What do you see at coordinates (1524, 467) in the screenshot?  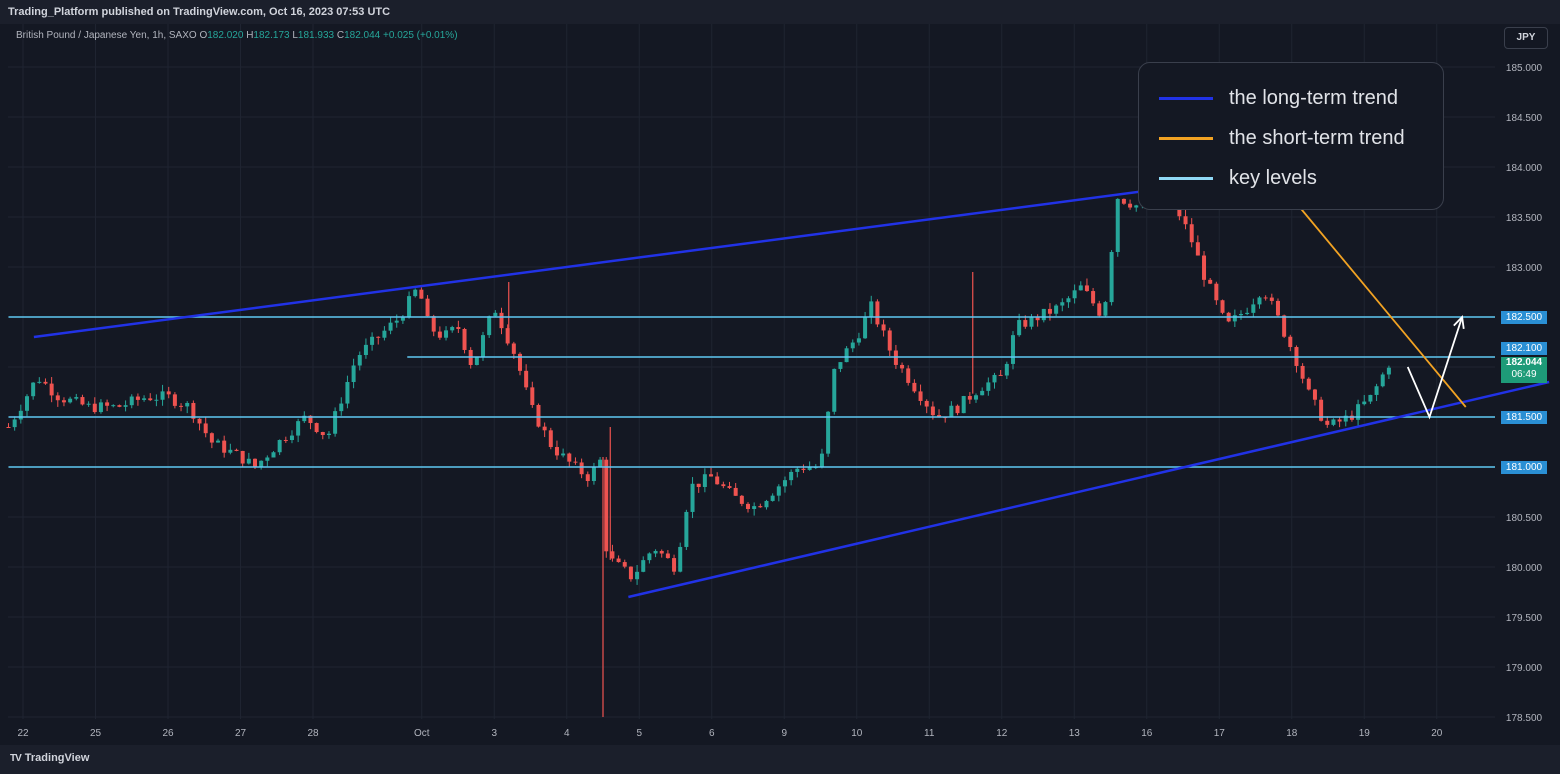 I see `price-tag-181-000: 181.000` at bounding box center [1524, 467].